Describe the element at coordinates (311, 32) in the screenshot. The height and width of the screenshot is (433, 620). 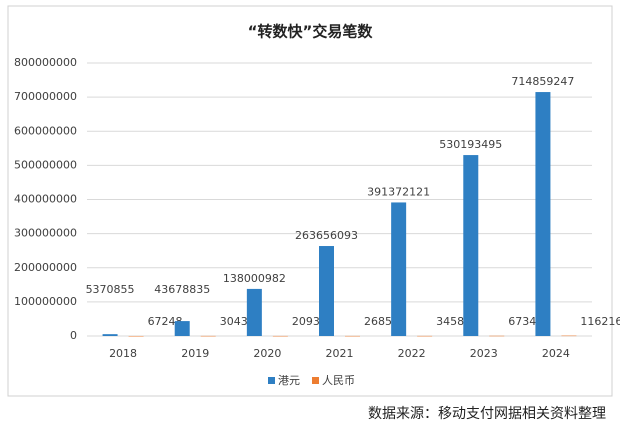
I see `chart-title: “转数快”交易笔数` at that location.